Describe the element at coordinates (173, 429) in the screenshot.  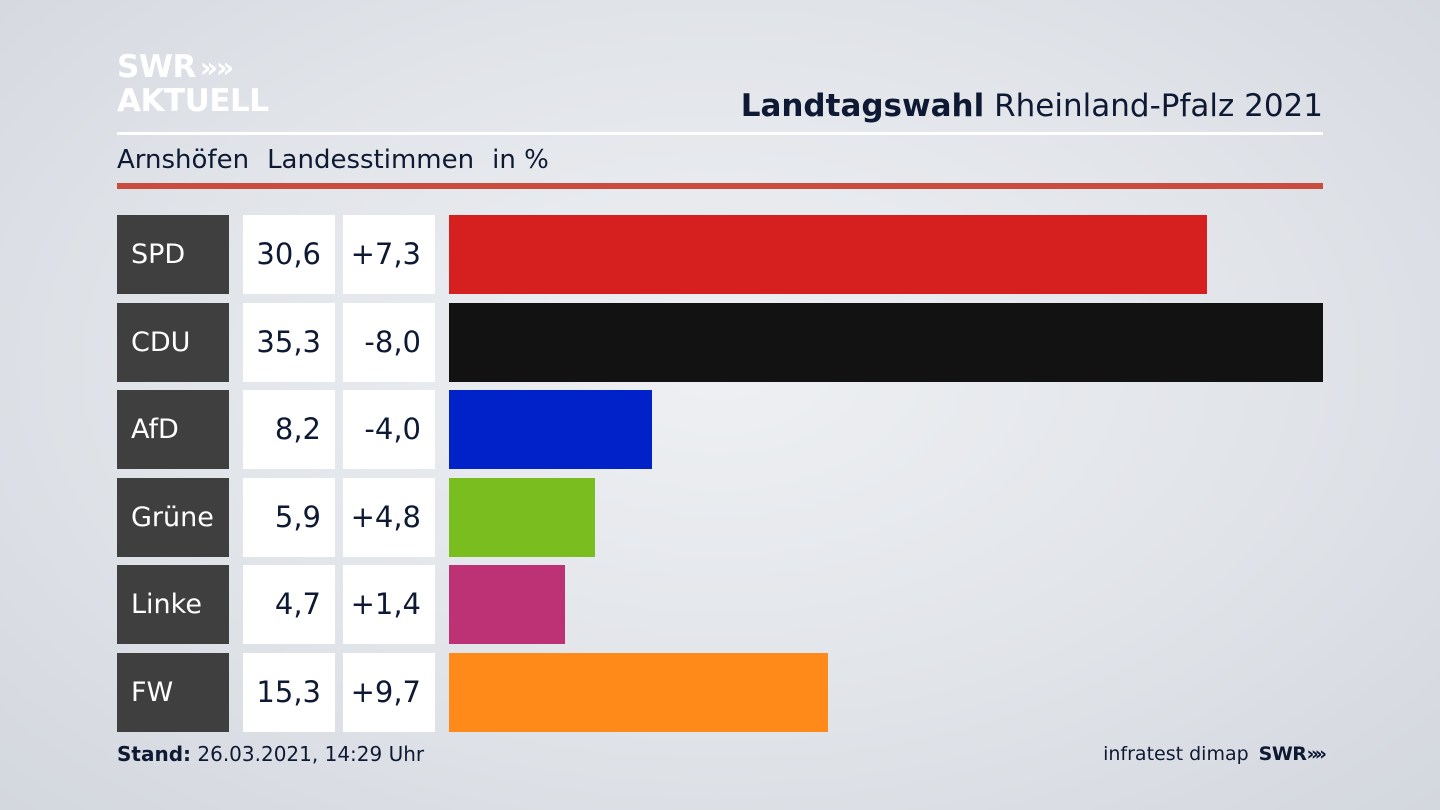
I see `party-label: AfD` at that location.